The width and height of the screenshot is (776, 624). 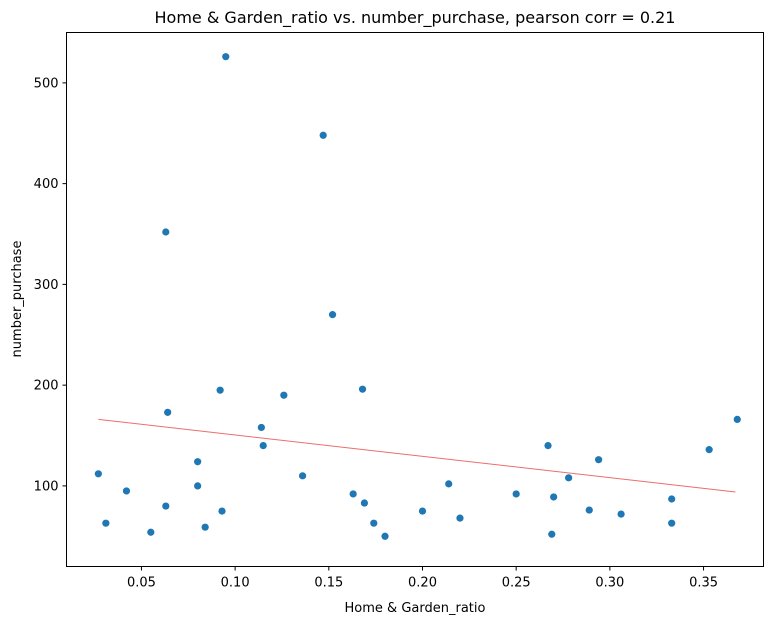 I want to click on x-tick-label: 0.15, so click(x=328, y=583).